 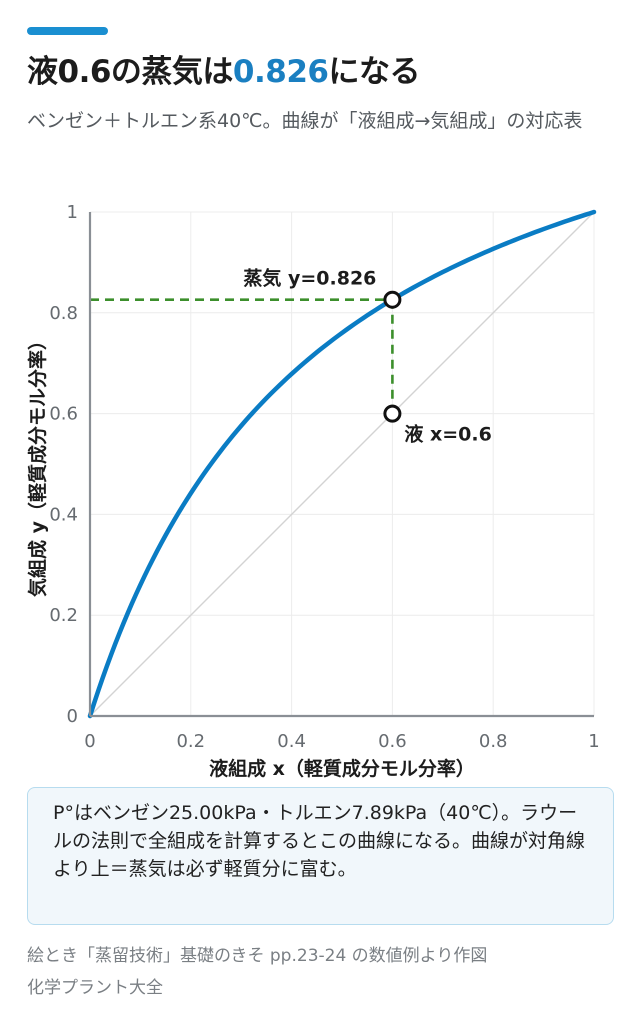 I want to click on y-tick-label: 0.8, so click(x=63, y=313).